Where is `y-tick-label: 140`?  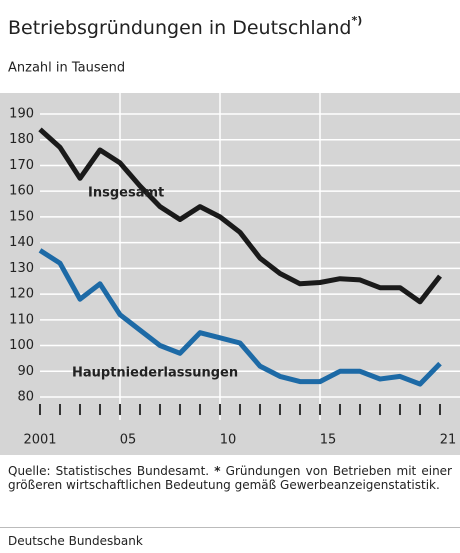
y-tick-label: 140 is located at coordinates (21, 242).